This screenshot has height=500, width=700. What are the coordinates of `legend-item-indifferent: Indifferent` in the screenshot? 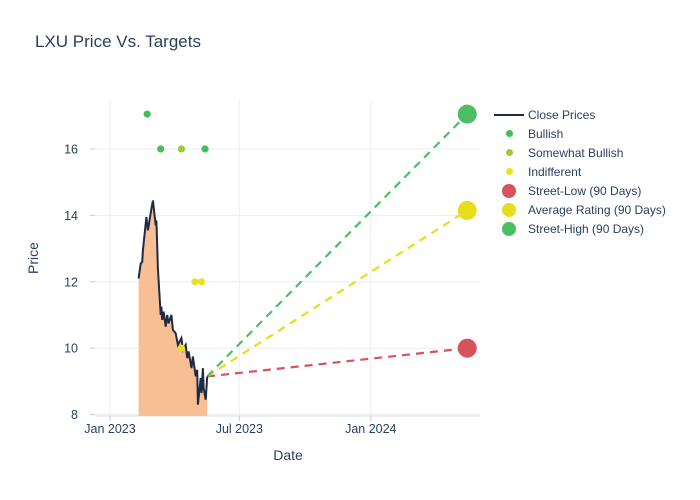 It's located at (578, 171).